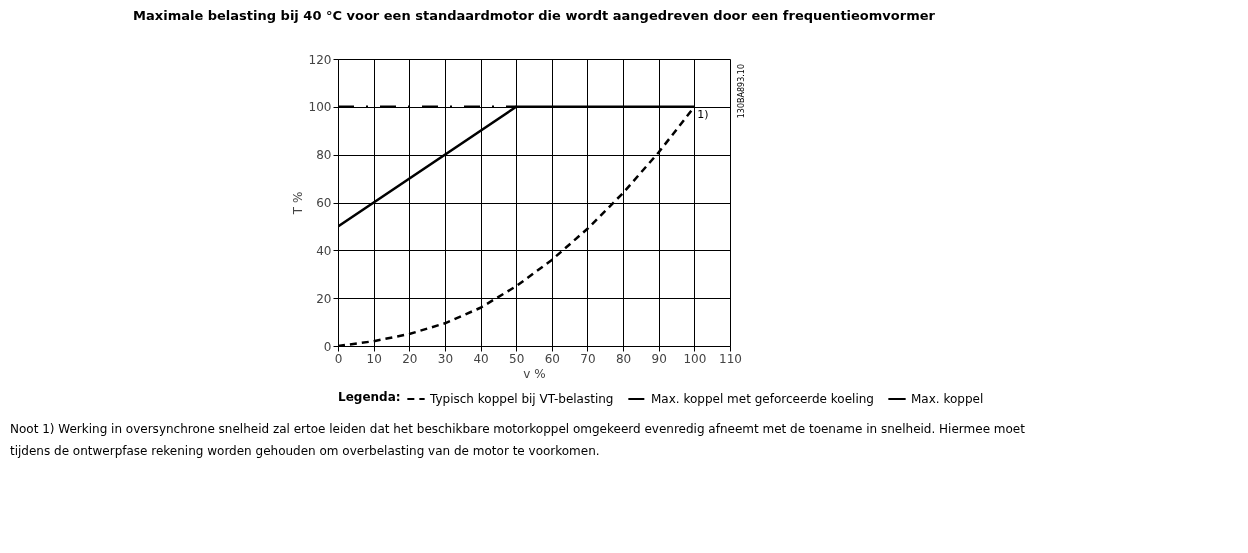  What do you see at coordinates (297, 203) in the screenshot?
I see `y-axis-title: T %` at bounding box center [297, 203].